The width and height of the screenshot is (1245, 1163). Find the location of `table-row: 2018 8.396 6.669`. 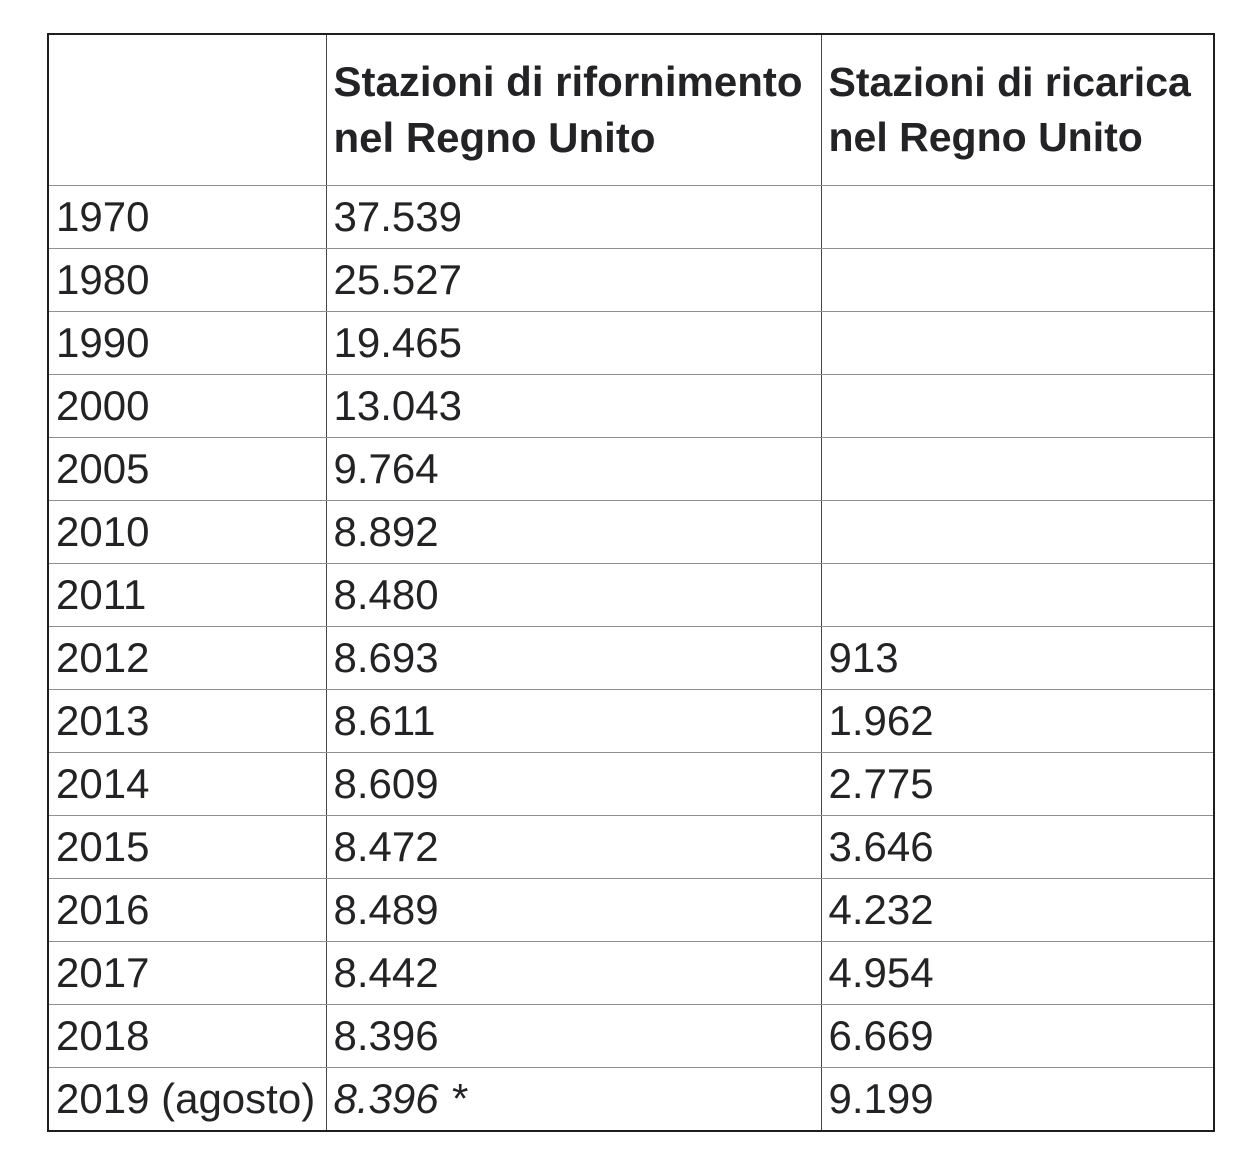

table-row: 2018 8.396 6.669 is located at coordinates (631, 1036).